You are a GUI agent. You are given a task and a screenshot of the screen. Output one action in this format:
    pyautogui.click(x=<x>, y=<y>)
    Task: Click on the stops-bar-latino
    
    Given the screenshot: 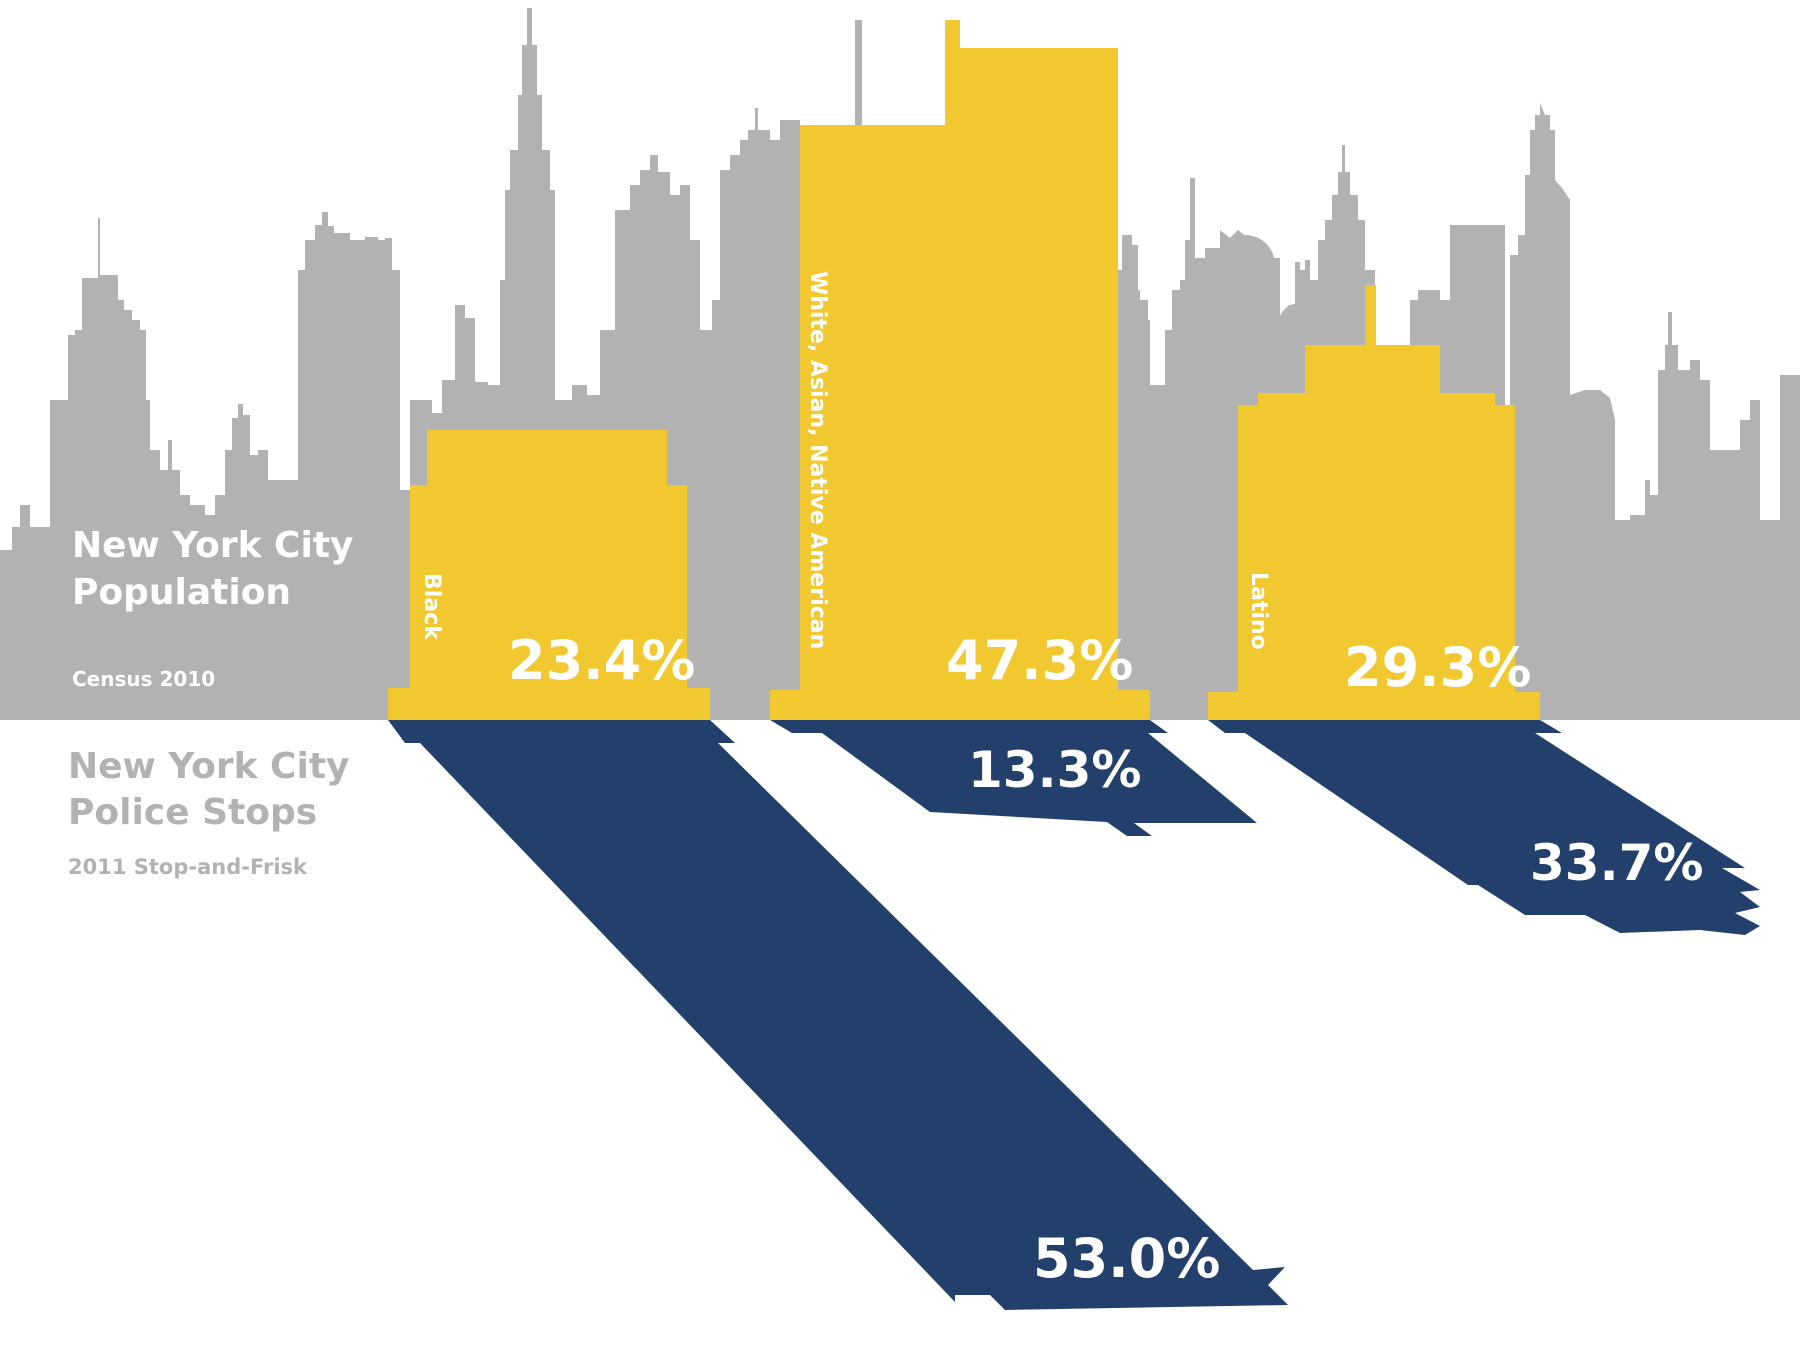 What is the action you would take?
    pyautogui.click(x=1484, y=827)
    